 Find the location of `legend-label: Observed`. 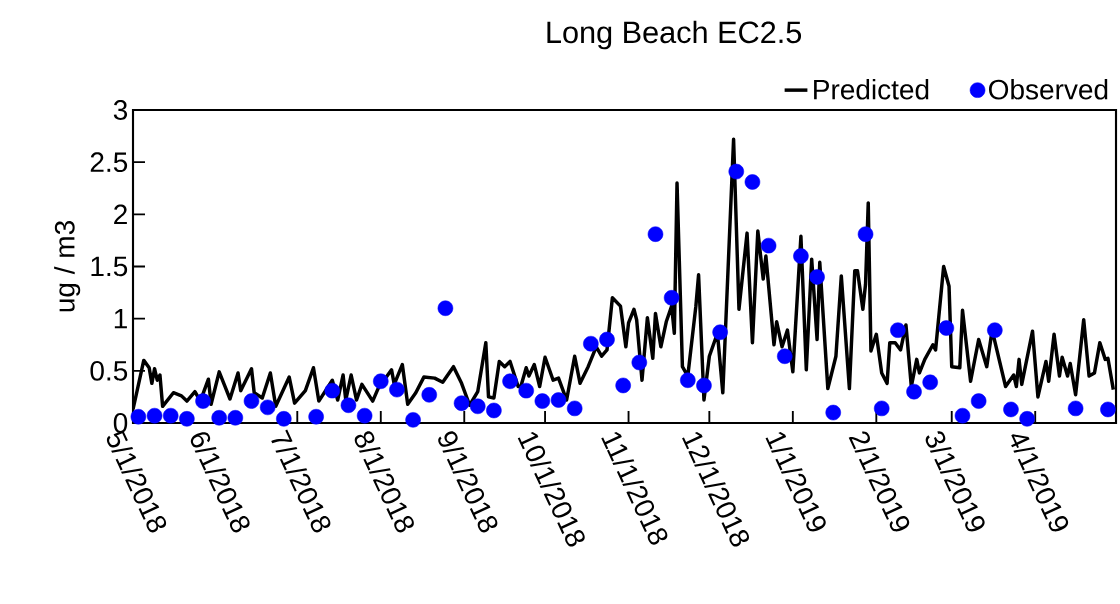

legend-label: Observed is located at coordinates (1048, 89).